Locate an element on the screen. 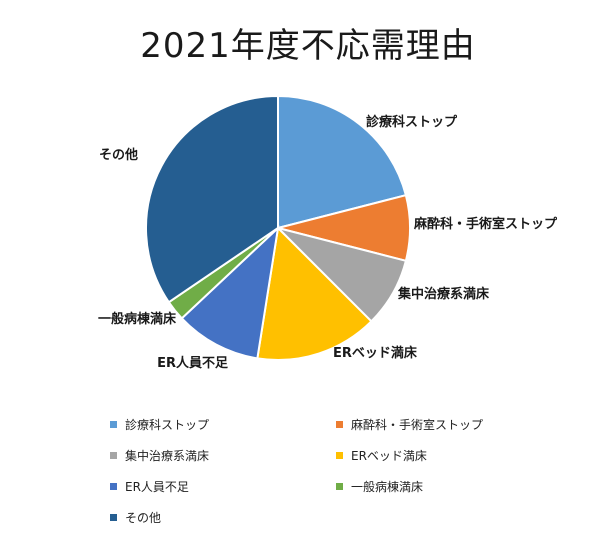  slice-label: 麻酔科・手術室ストップ is located at coordinates (485, 224).